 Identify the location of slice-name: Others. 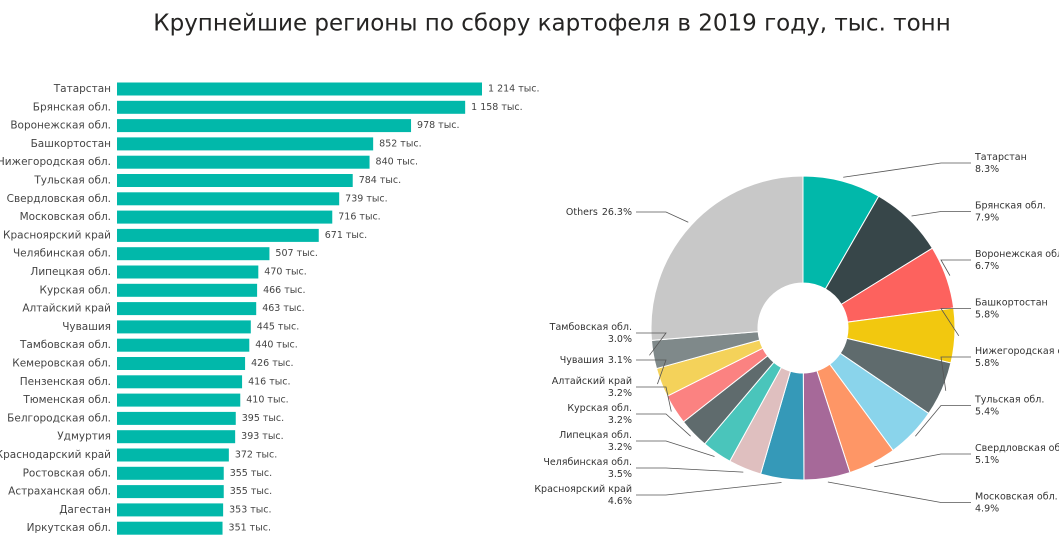
(582, 212).